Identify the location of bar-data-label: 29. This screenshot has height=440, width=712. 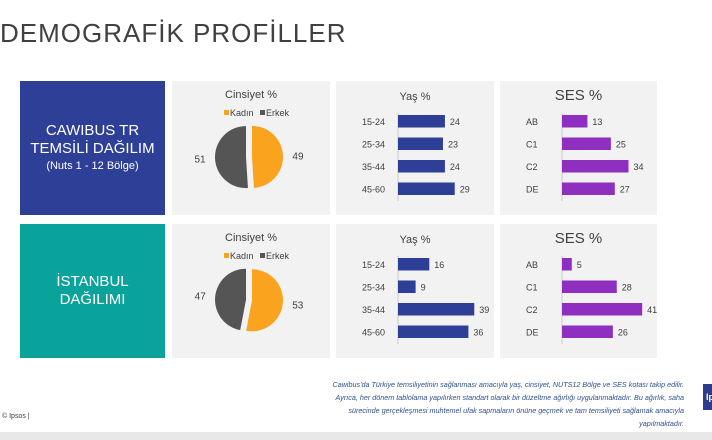
(465, 189).